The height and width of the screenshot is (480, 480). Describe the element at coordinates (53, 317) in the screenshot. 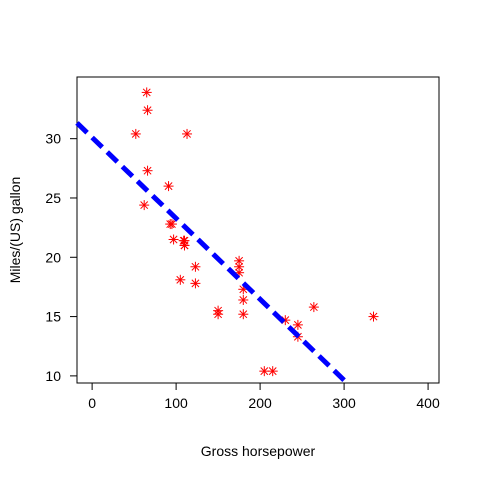

I see `y-tick-label: 15` at that location.